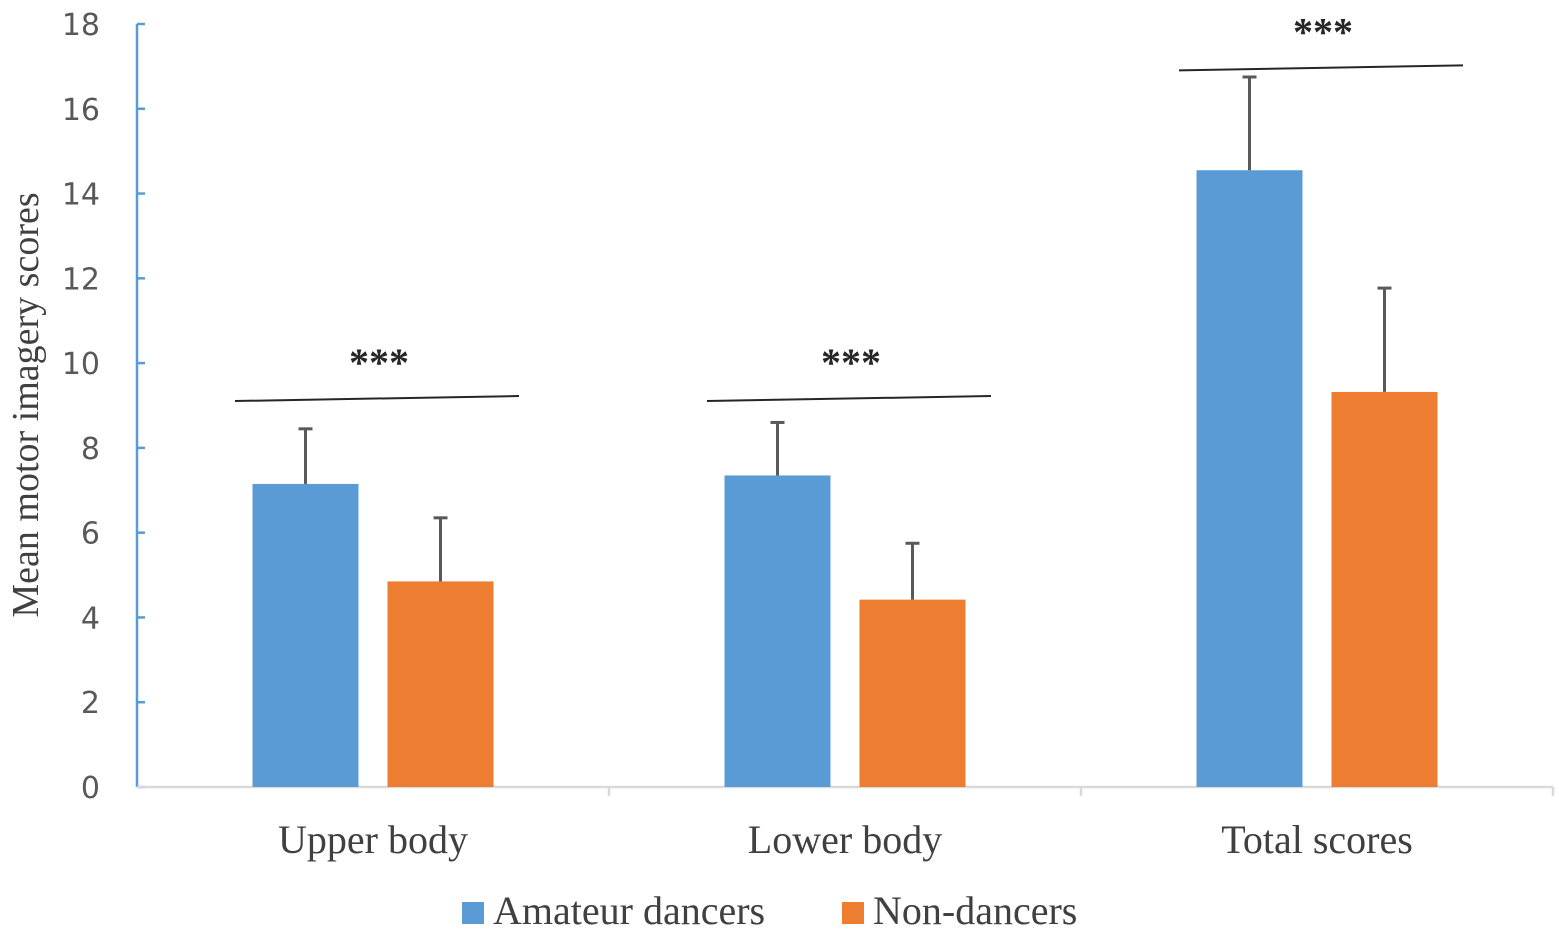 The image size is (1559, 933). Describe the element at coordinates (305, 635) in the screenshot. I see `bar-amateur-dancers-upper-body` at that location.